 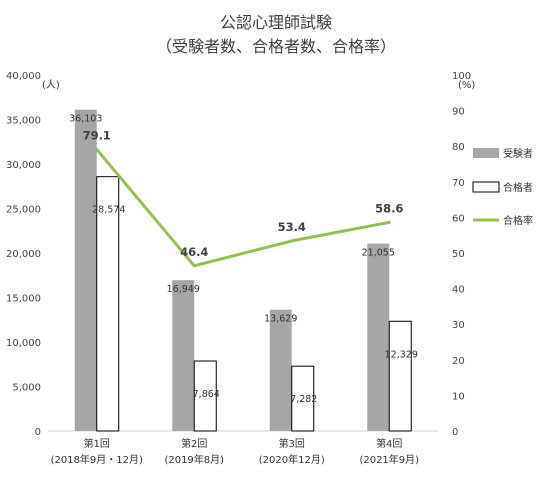 I want to click on legend-label-examinees: 受験者, so click(x=518, y=153).